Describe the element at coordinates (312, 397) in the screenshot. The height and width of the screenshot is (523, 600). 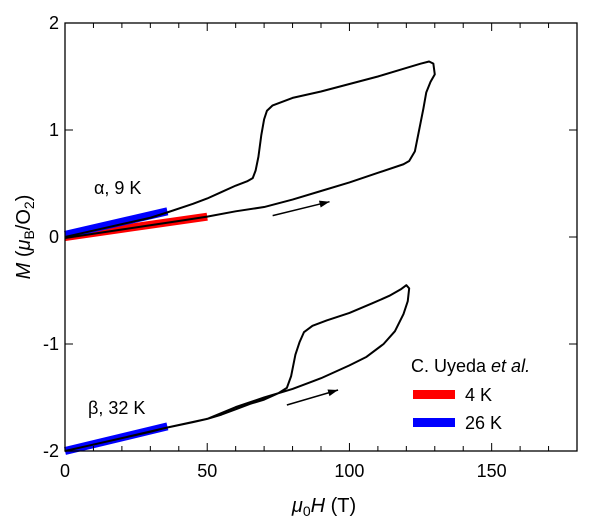
I see `arrow-beta` at that location.